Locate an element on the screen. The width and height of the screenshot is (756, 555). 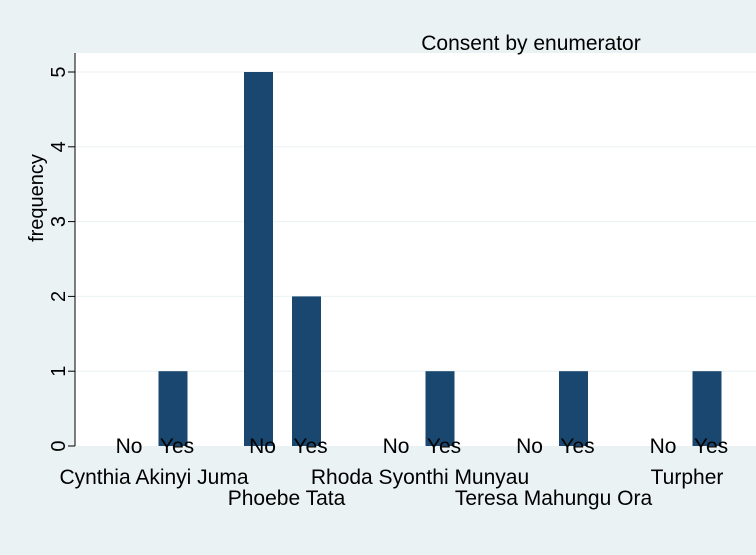
group-label: Rhoda Syonthi Munyau is located at coordinates (420, 477).